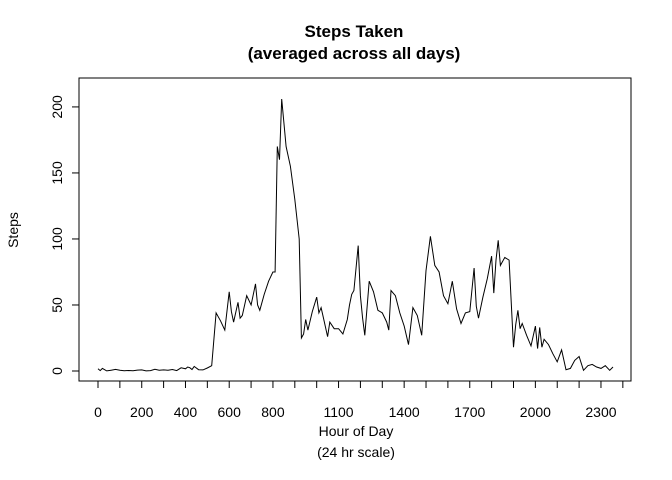 This screenshot has height=480, width=672. What do you see at coordinates (57, 239) in the screenshot?
I see `y-tick-label: 100` at bounding box center [57, 239].